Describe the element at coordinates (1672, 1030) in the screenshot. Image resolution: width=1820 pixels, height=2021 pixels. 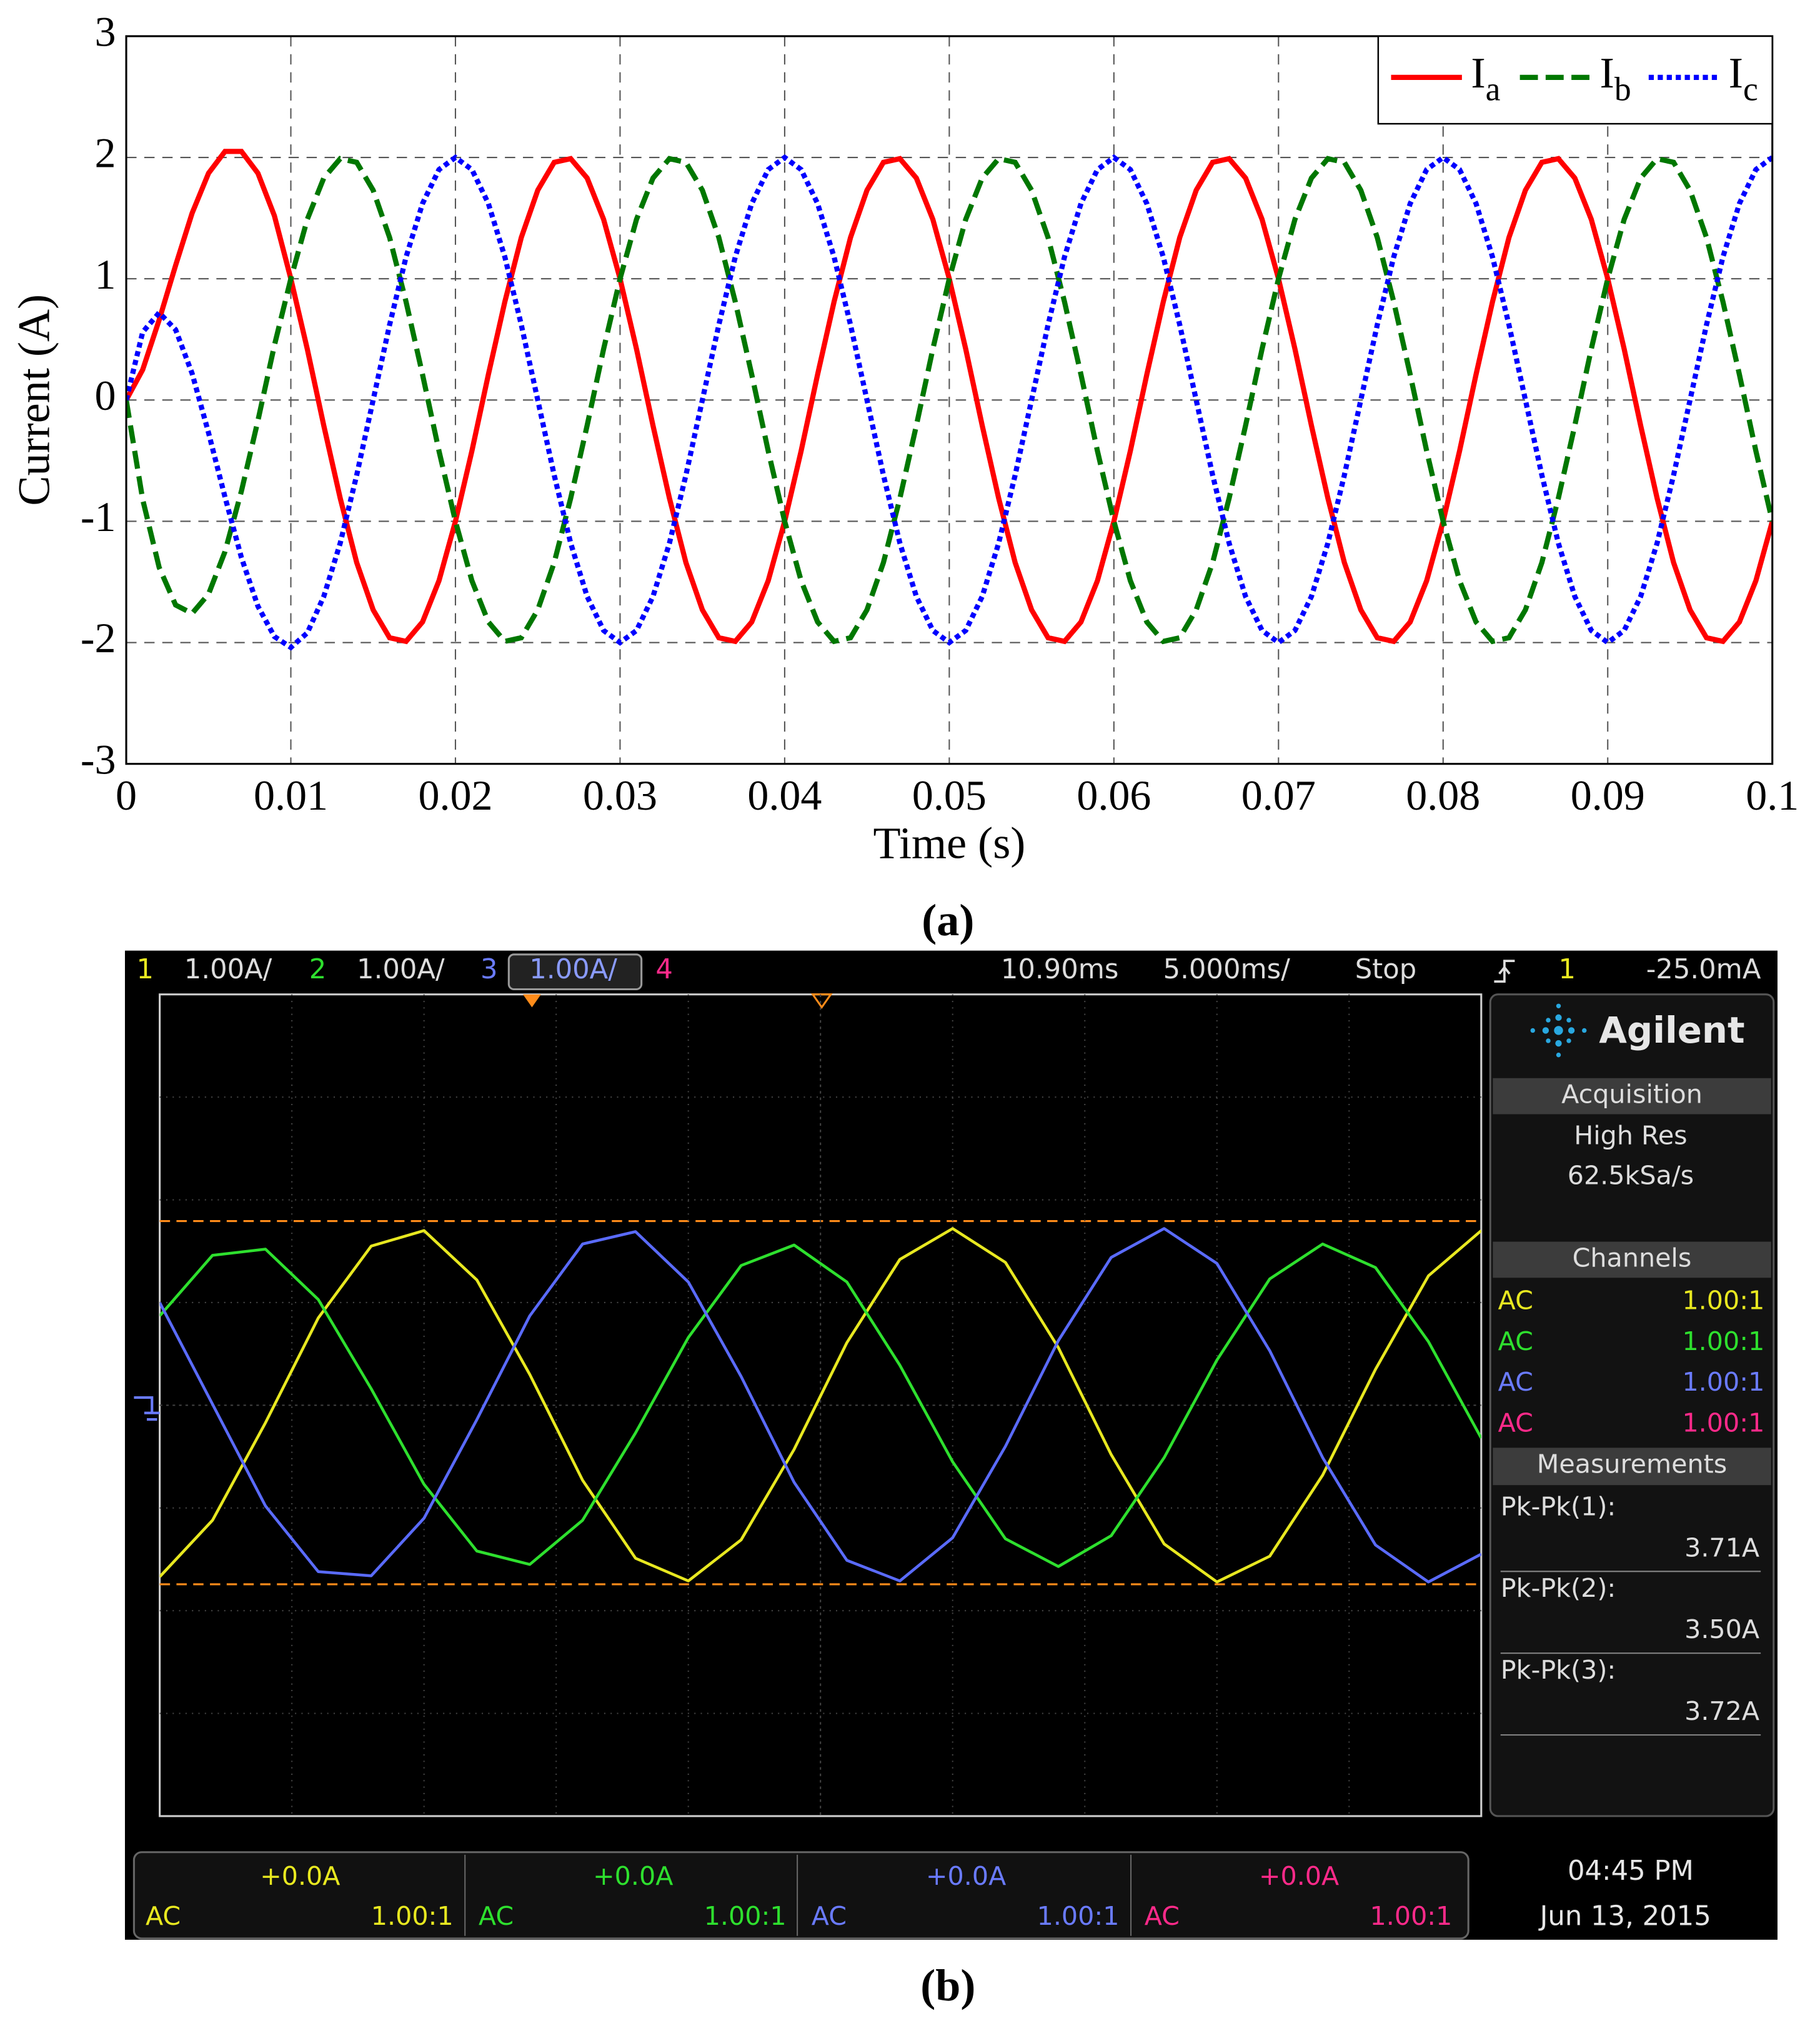
I see `brand: Agilent` at that location.